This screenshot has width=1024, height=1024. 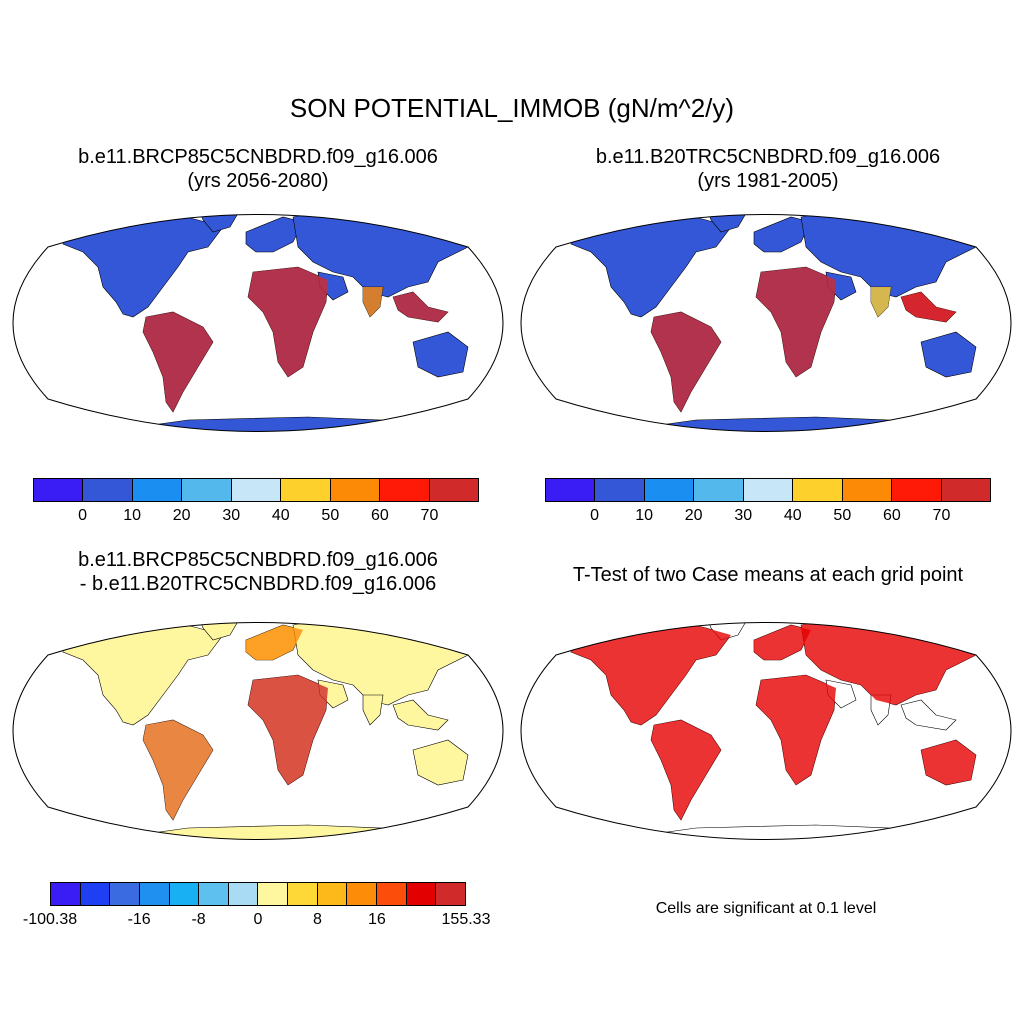 I want to click on colorbar-tick-label: -8, so click(x=198, y=919).